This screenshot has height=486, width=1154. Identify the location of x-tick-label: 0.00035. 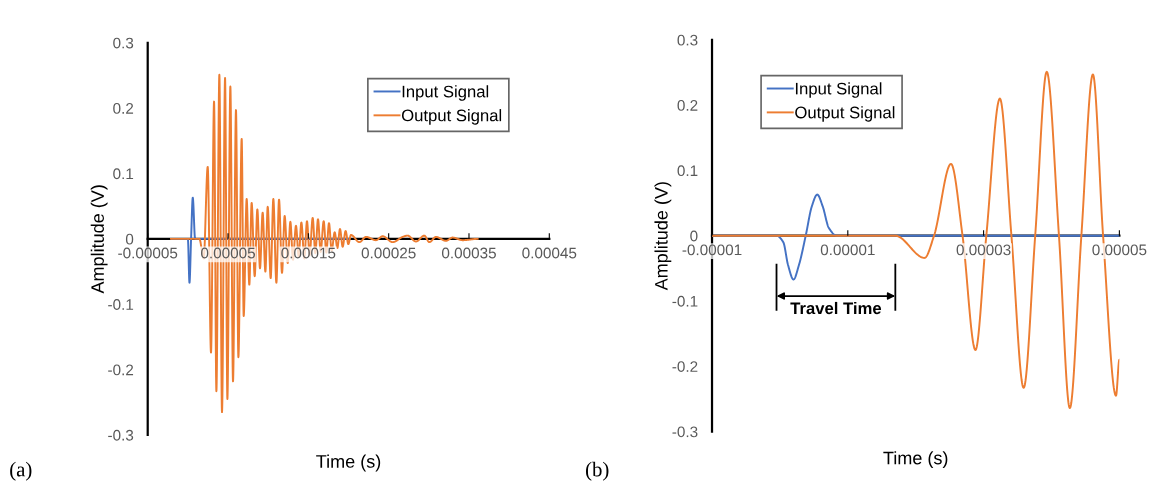
(468, 253).